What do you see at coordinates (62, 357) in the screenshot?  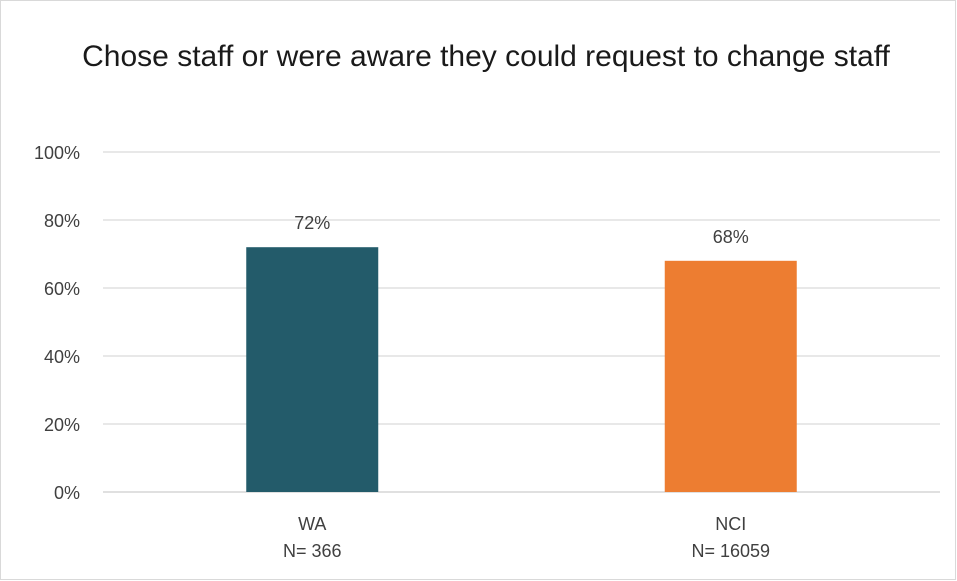 I see `y-tick-label: 40%` at bounding box center [62, 357].